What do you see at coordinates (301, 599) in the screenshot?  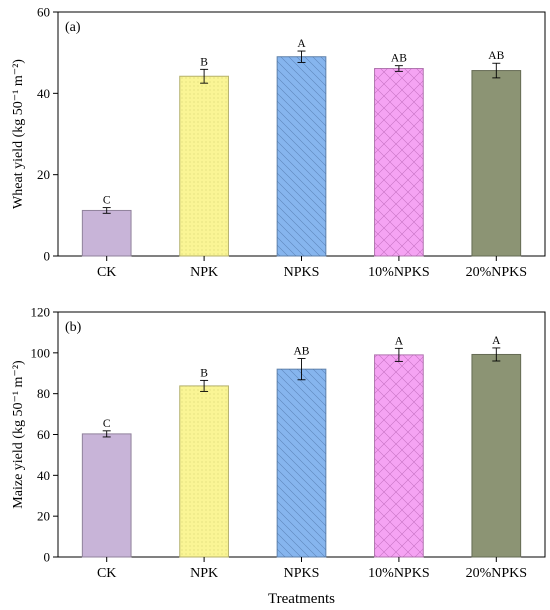 I see `x-axis-title: Treatments` at bounding box center [301, 599].